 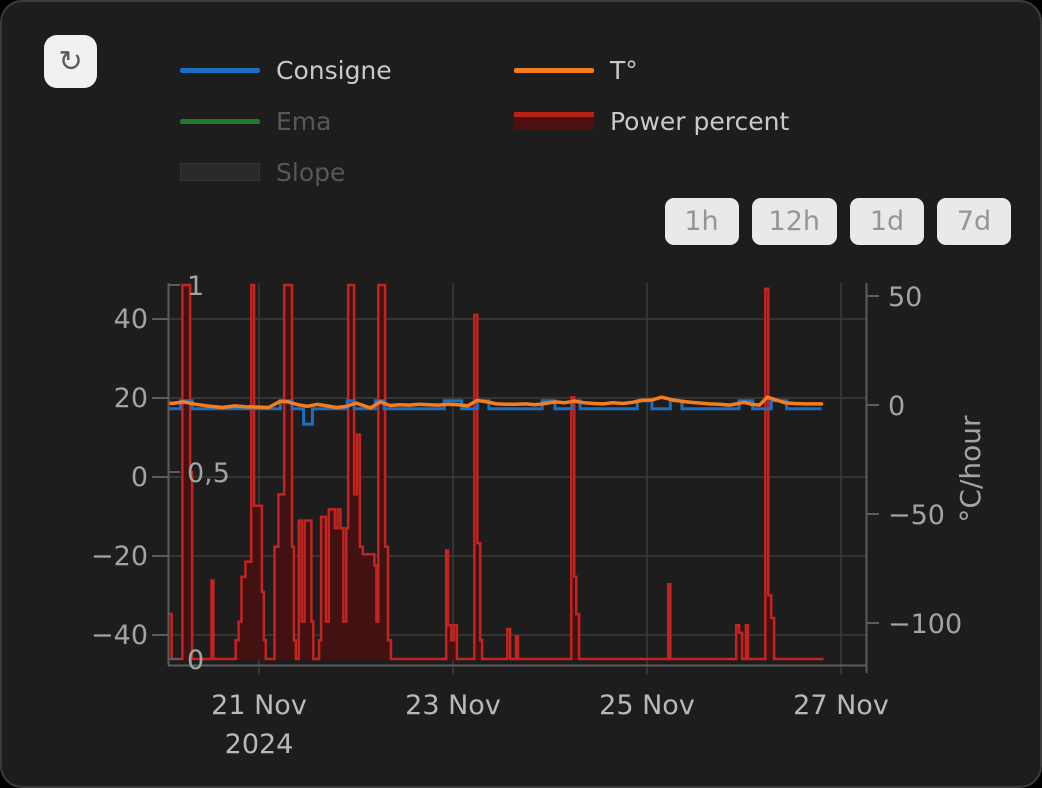 I want to click on legend-item-slope: Slope, so click(x=286, y=172).